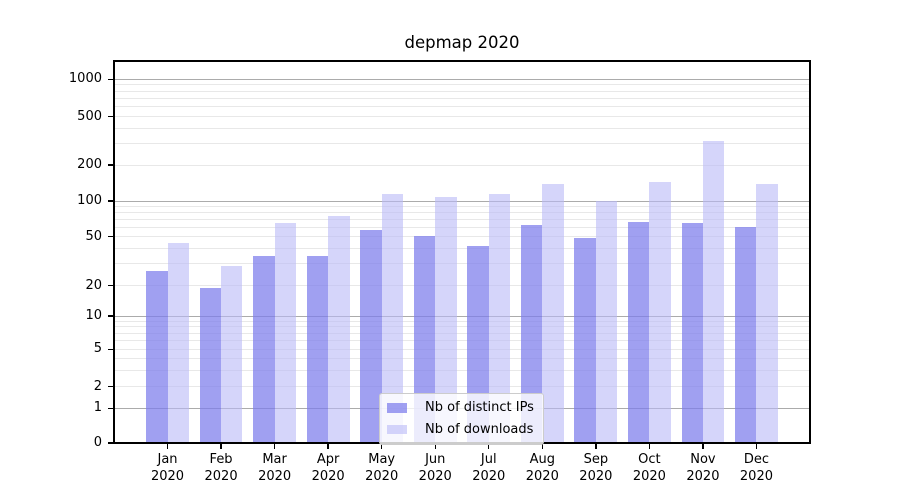 Image resolution: width=900 pixels, height=500 pixels. What do you see at coordinates (460, 408) in the screenshot?
I see `legend-entry: Nb of distinct IPs` at bounding box center [460, 408].